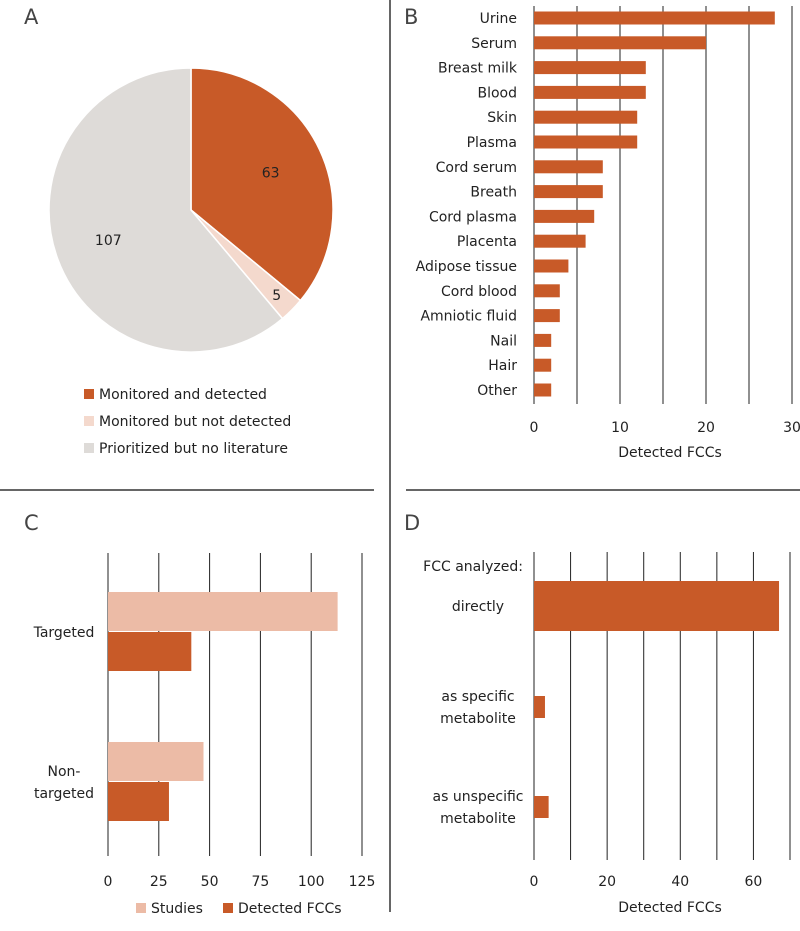 This screenshot has height=931, width=800. I want to click on category-label-as-unspecific-metabolite: metabolite, so click(478, 819).